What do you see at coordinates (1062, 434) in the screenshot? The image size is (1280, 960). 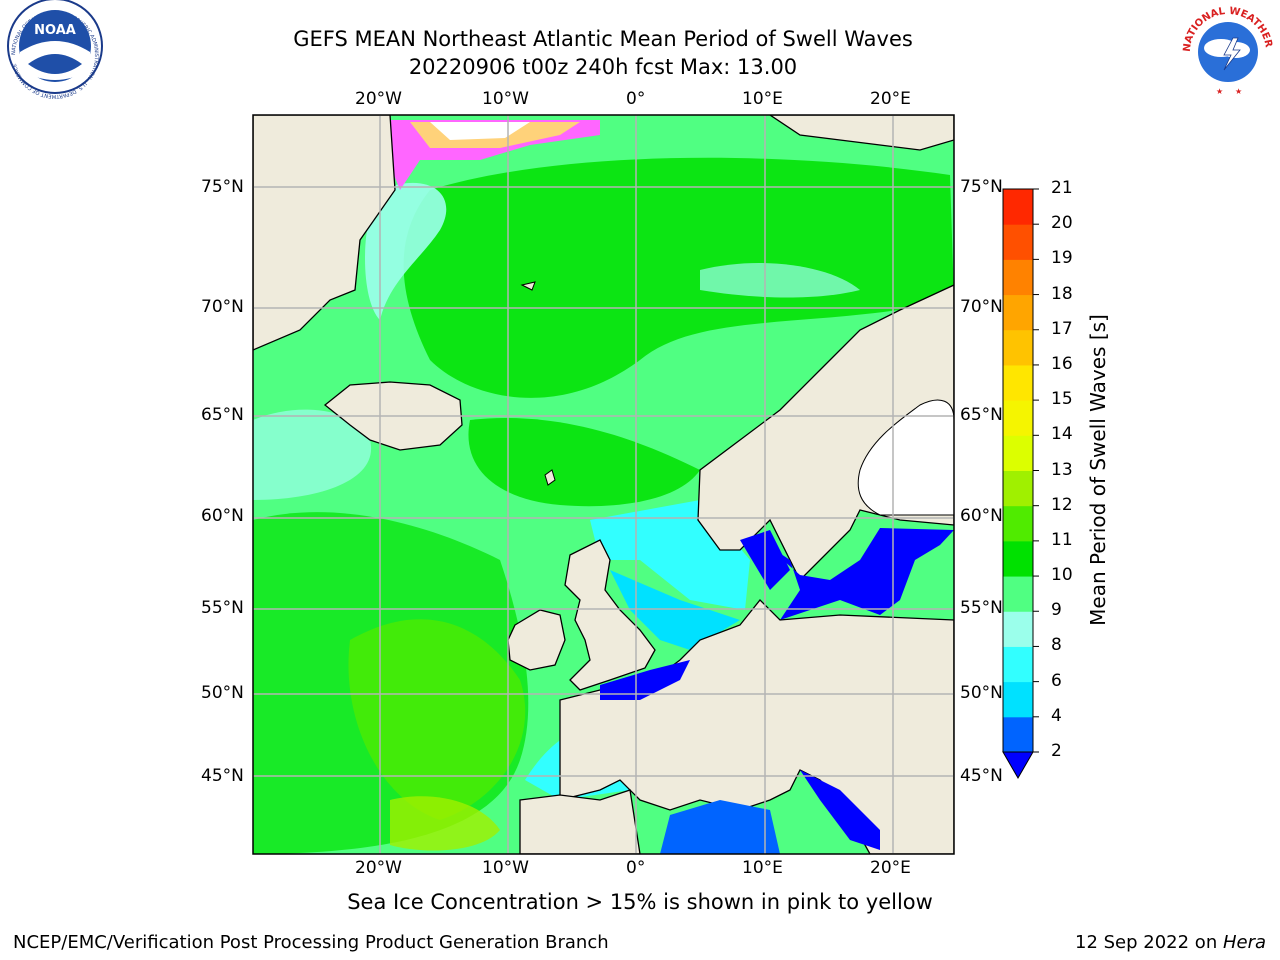 I see `colorbar-tick-label: 14` at bounding box center [1062, 434].